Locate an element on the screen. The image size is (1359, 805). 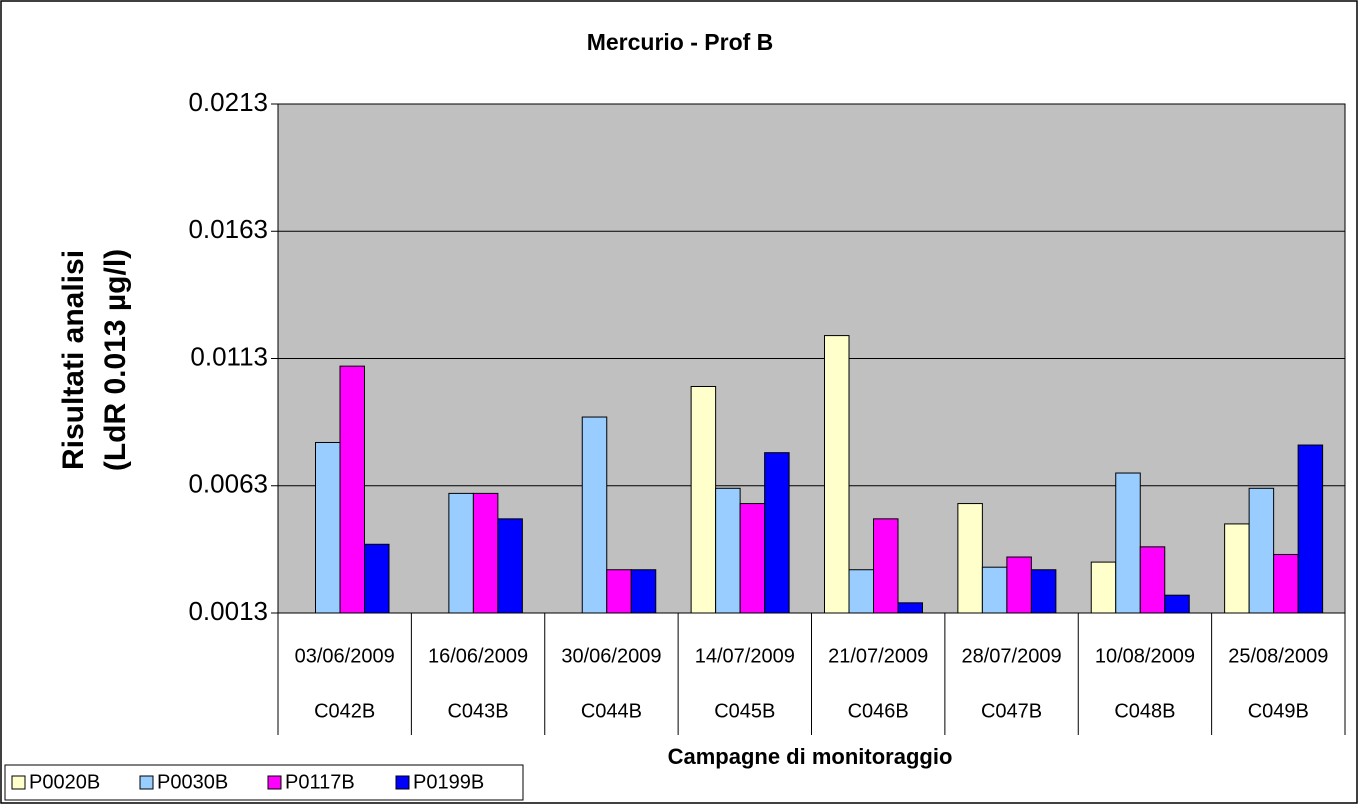
y-tick-label: 0.0213 is located at coordinates (228, 102).